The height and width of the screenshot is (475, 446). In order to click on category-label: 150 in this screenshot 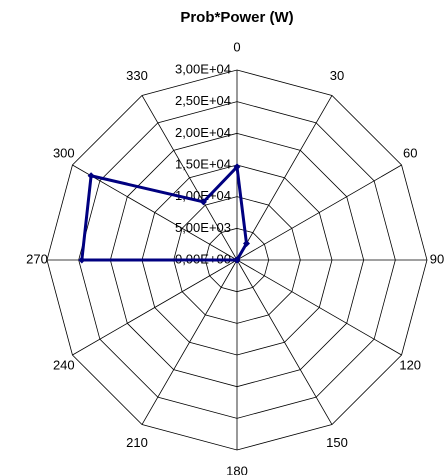, I will do `click(337, 442)`.